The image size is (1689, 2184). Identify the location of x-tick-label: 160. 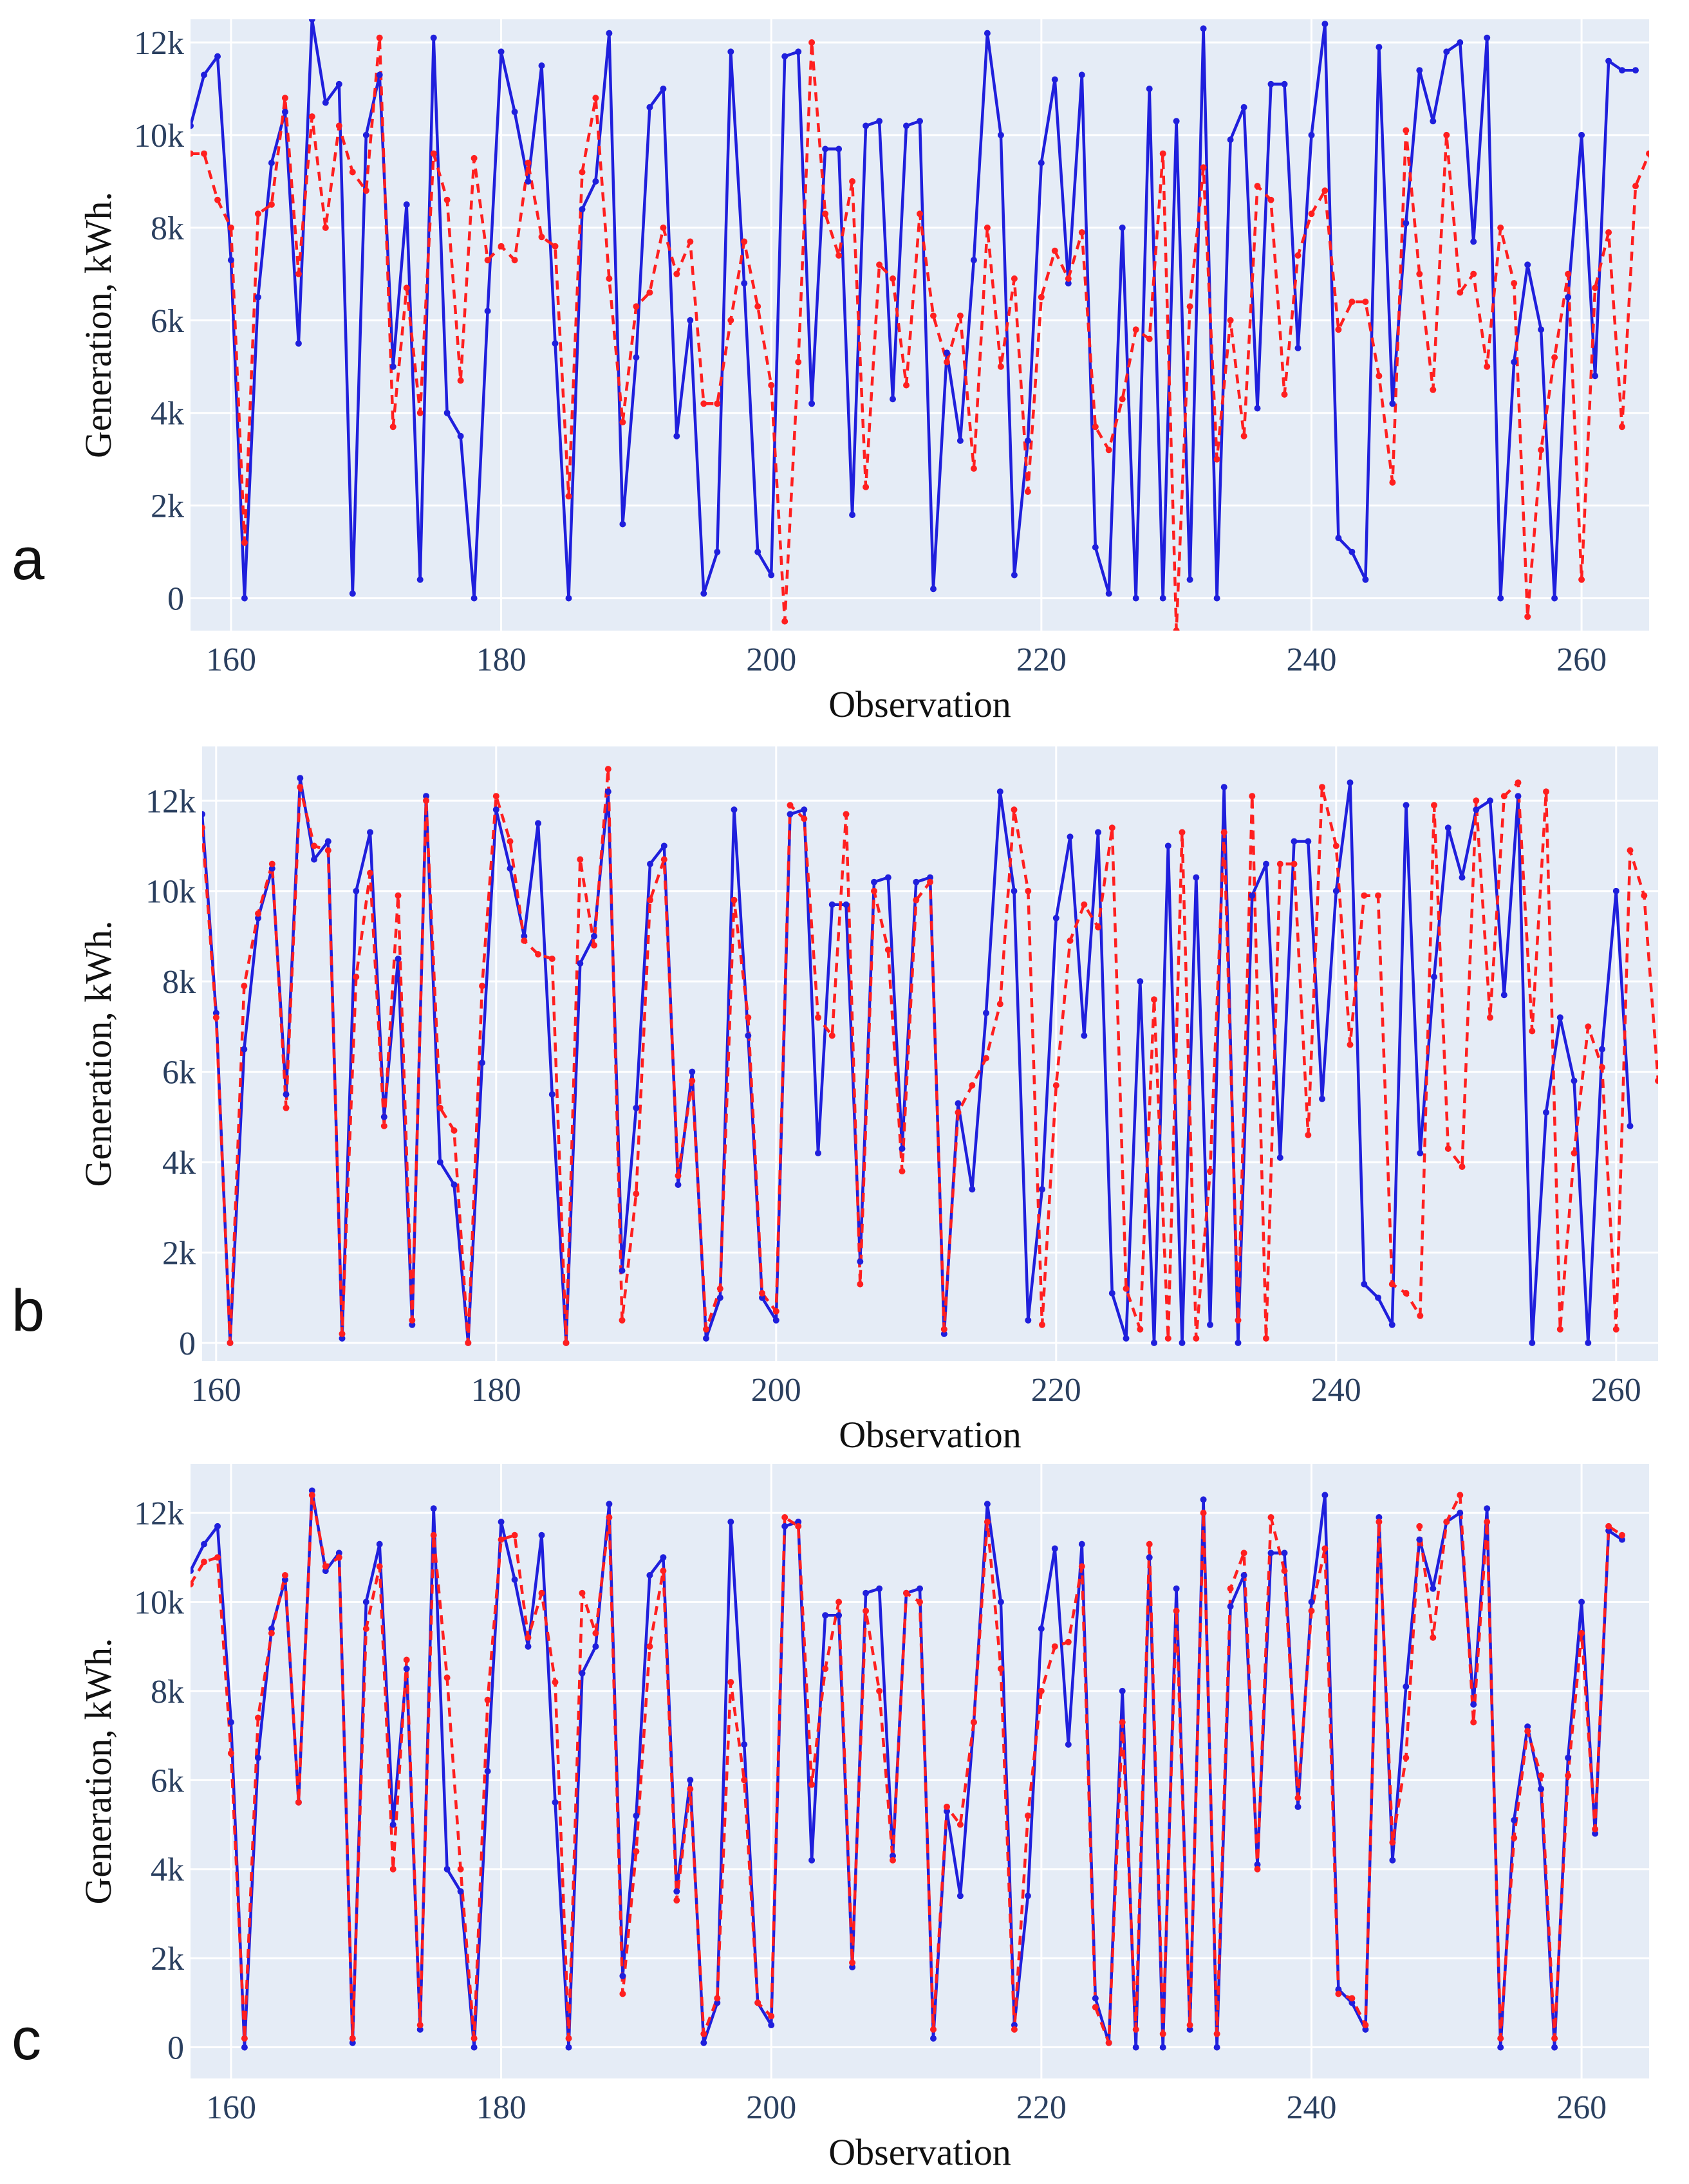
(231, 660).